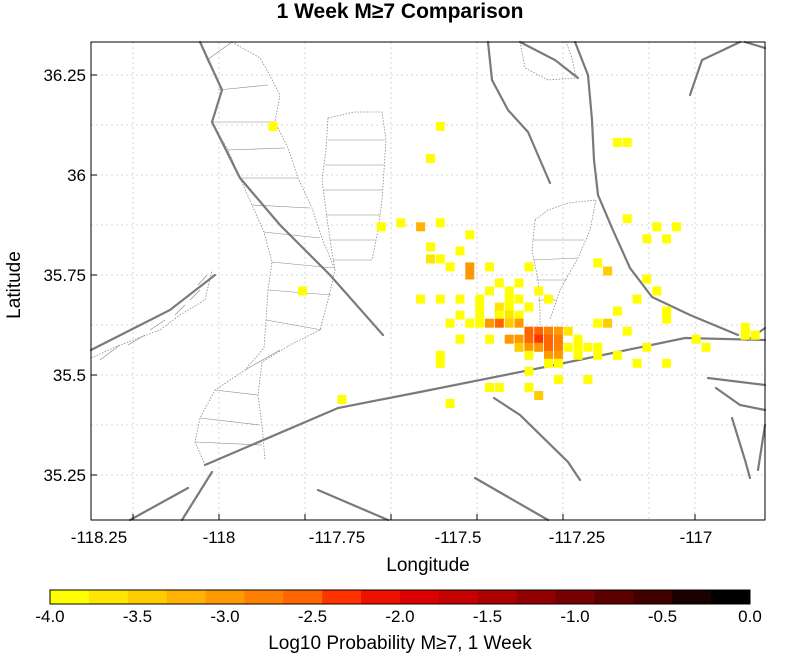 This screenshot has height=670, width=800. Describe the element at coordinates (64, 75) in the screenshot. I see `y-tick-label: 36.25` at that location.